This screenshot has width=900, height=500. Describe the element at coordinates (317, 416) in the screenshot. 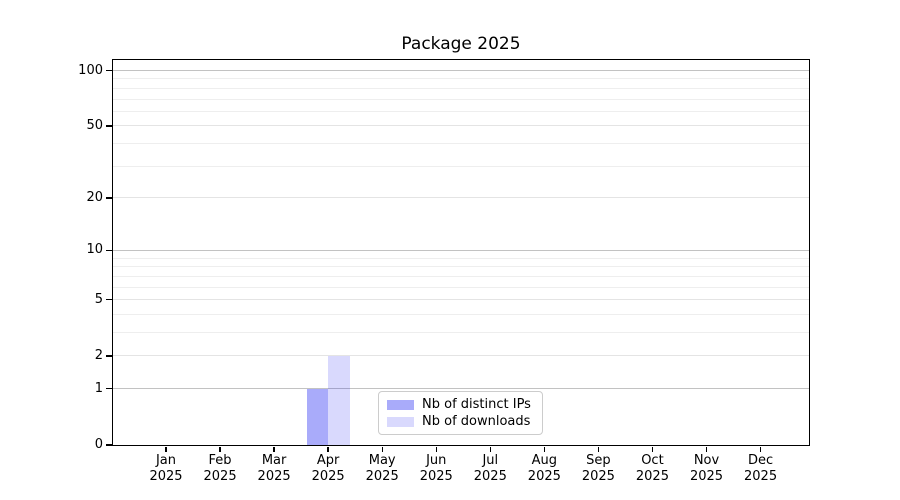

I see `bar-distinct_ips-apr` at that location.